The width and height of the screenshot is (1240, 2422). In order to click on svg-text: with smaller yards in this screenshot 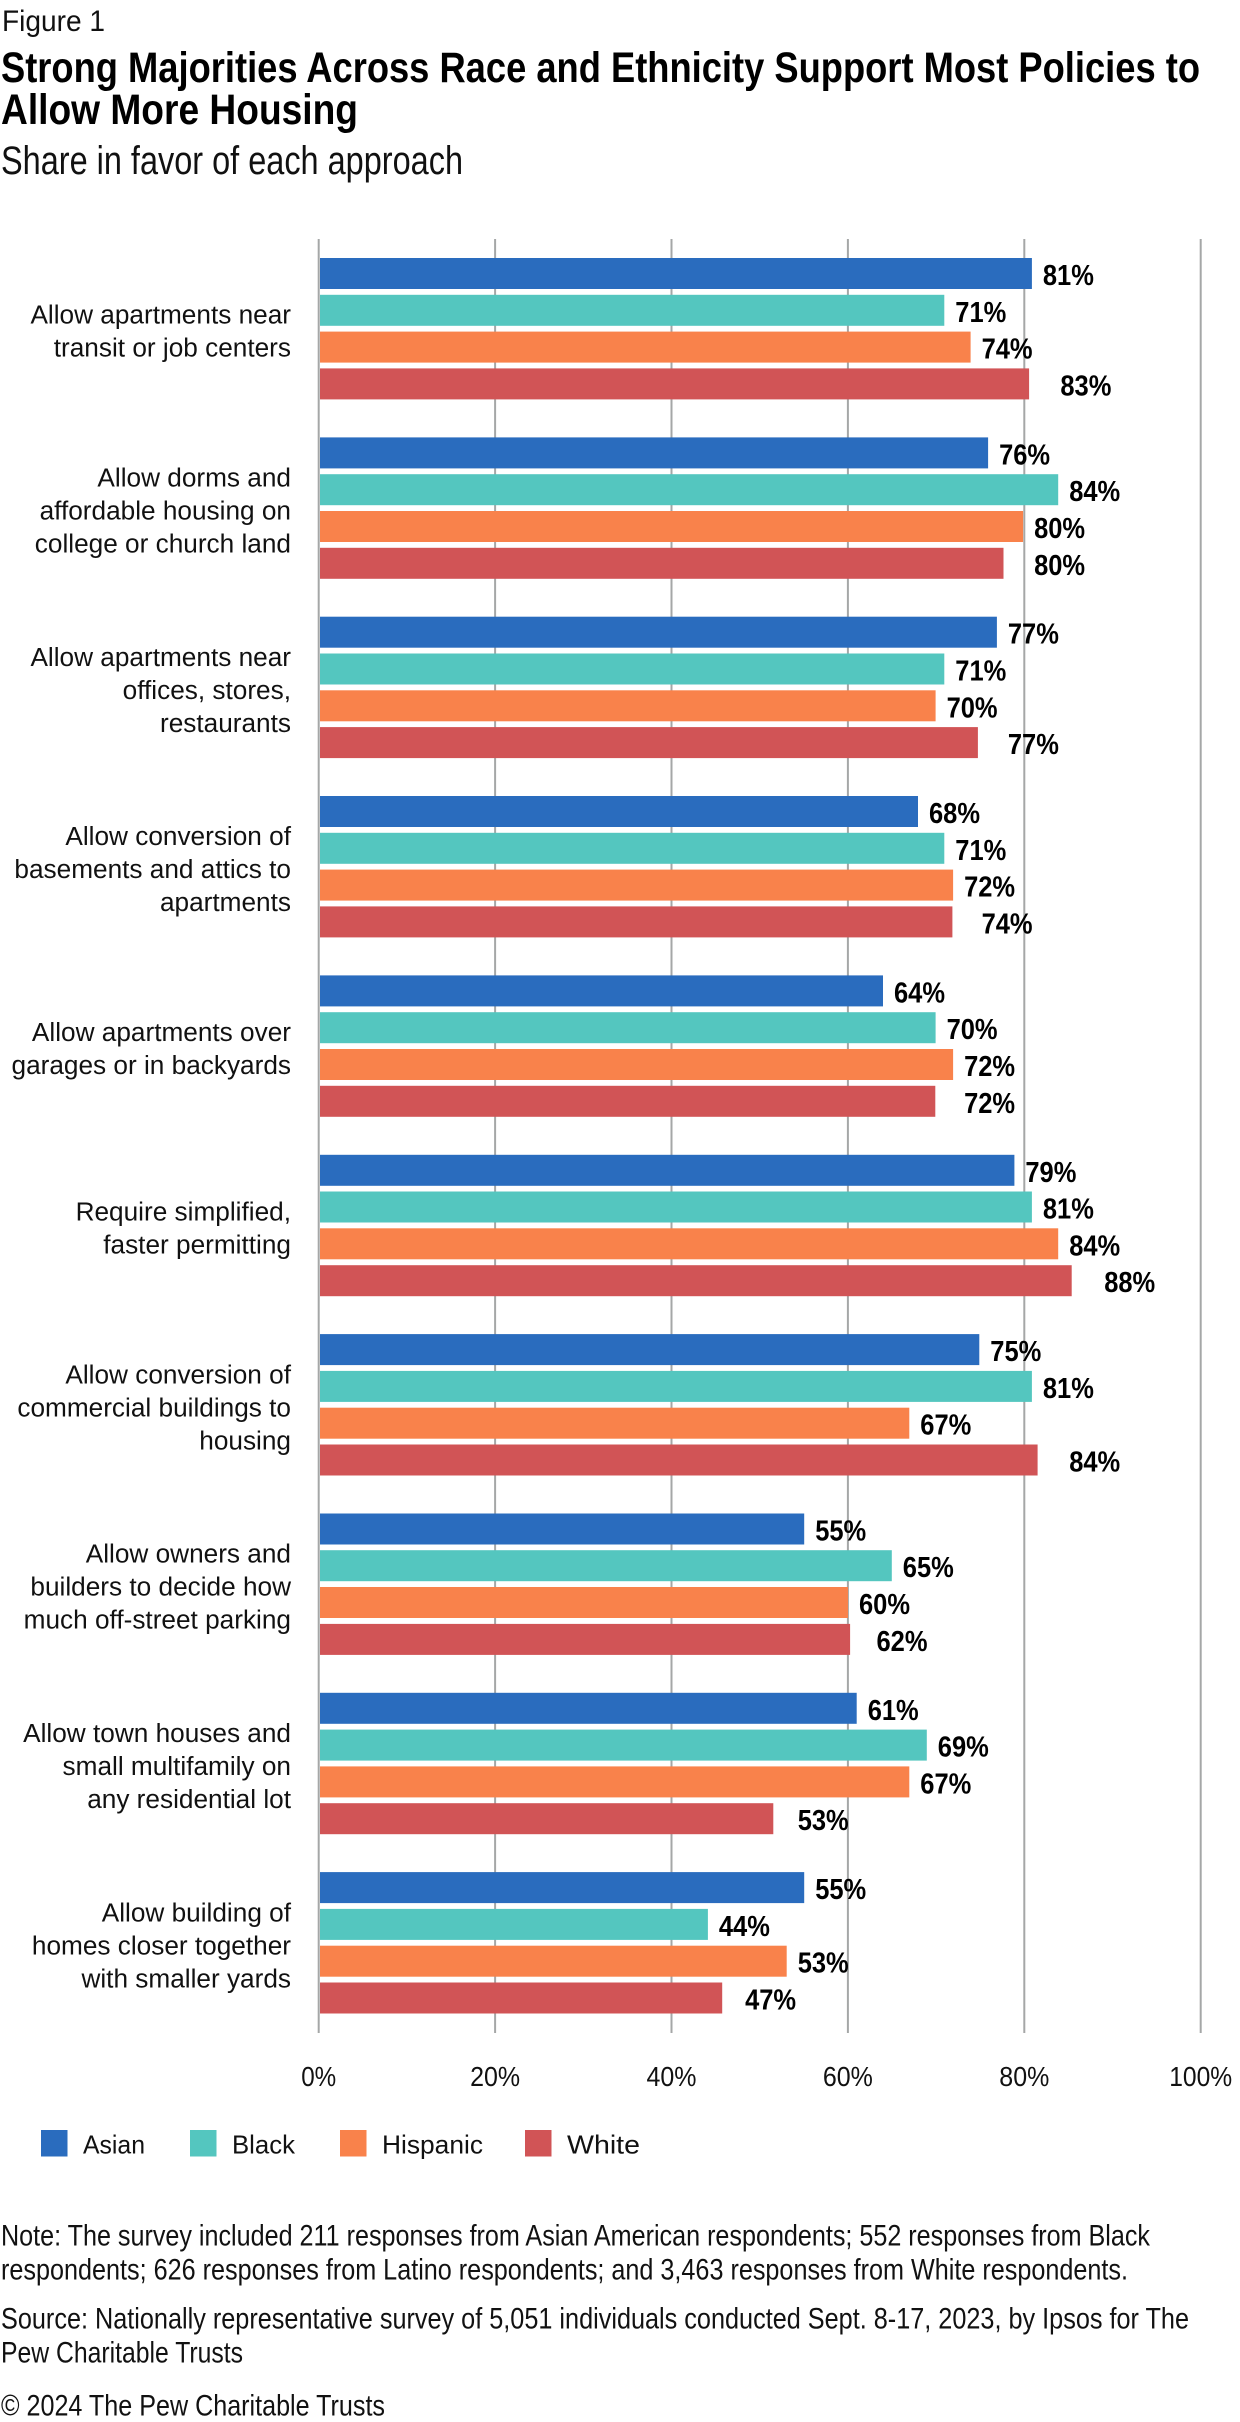, I will do `click(185, 1978)`.